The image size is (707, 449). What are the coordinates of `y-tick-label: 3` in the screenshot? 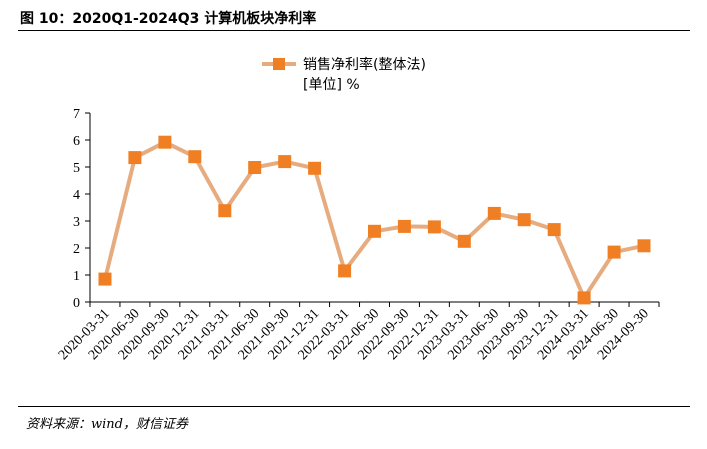 It's located at (76, 222).